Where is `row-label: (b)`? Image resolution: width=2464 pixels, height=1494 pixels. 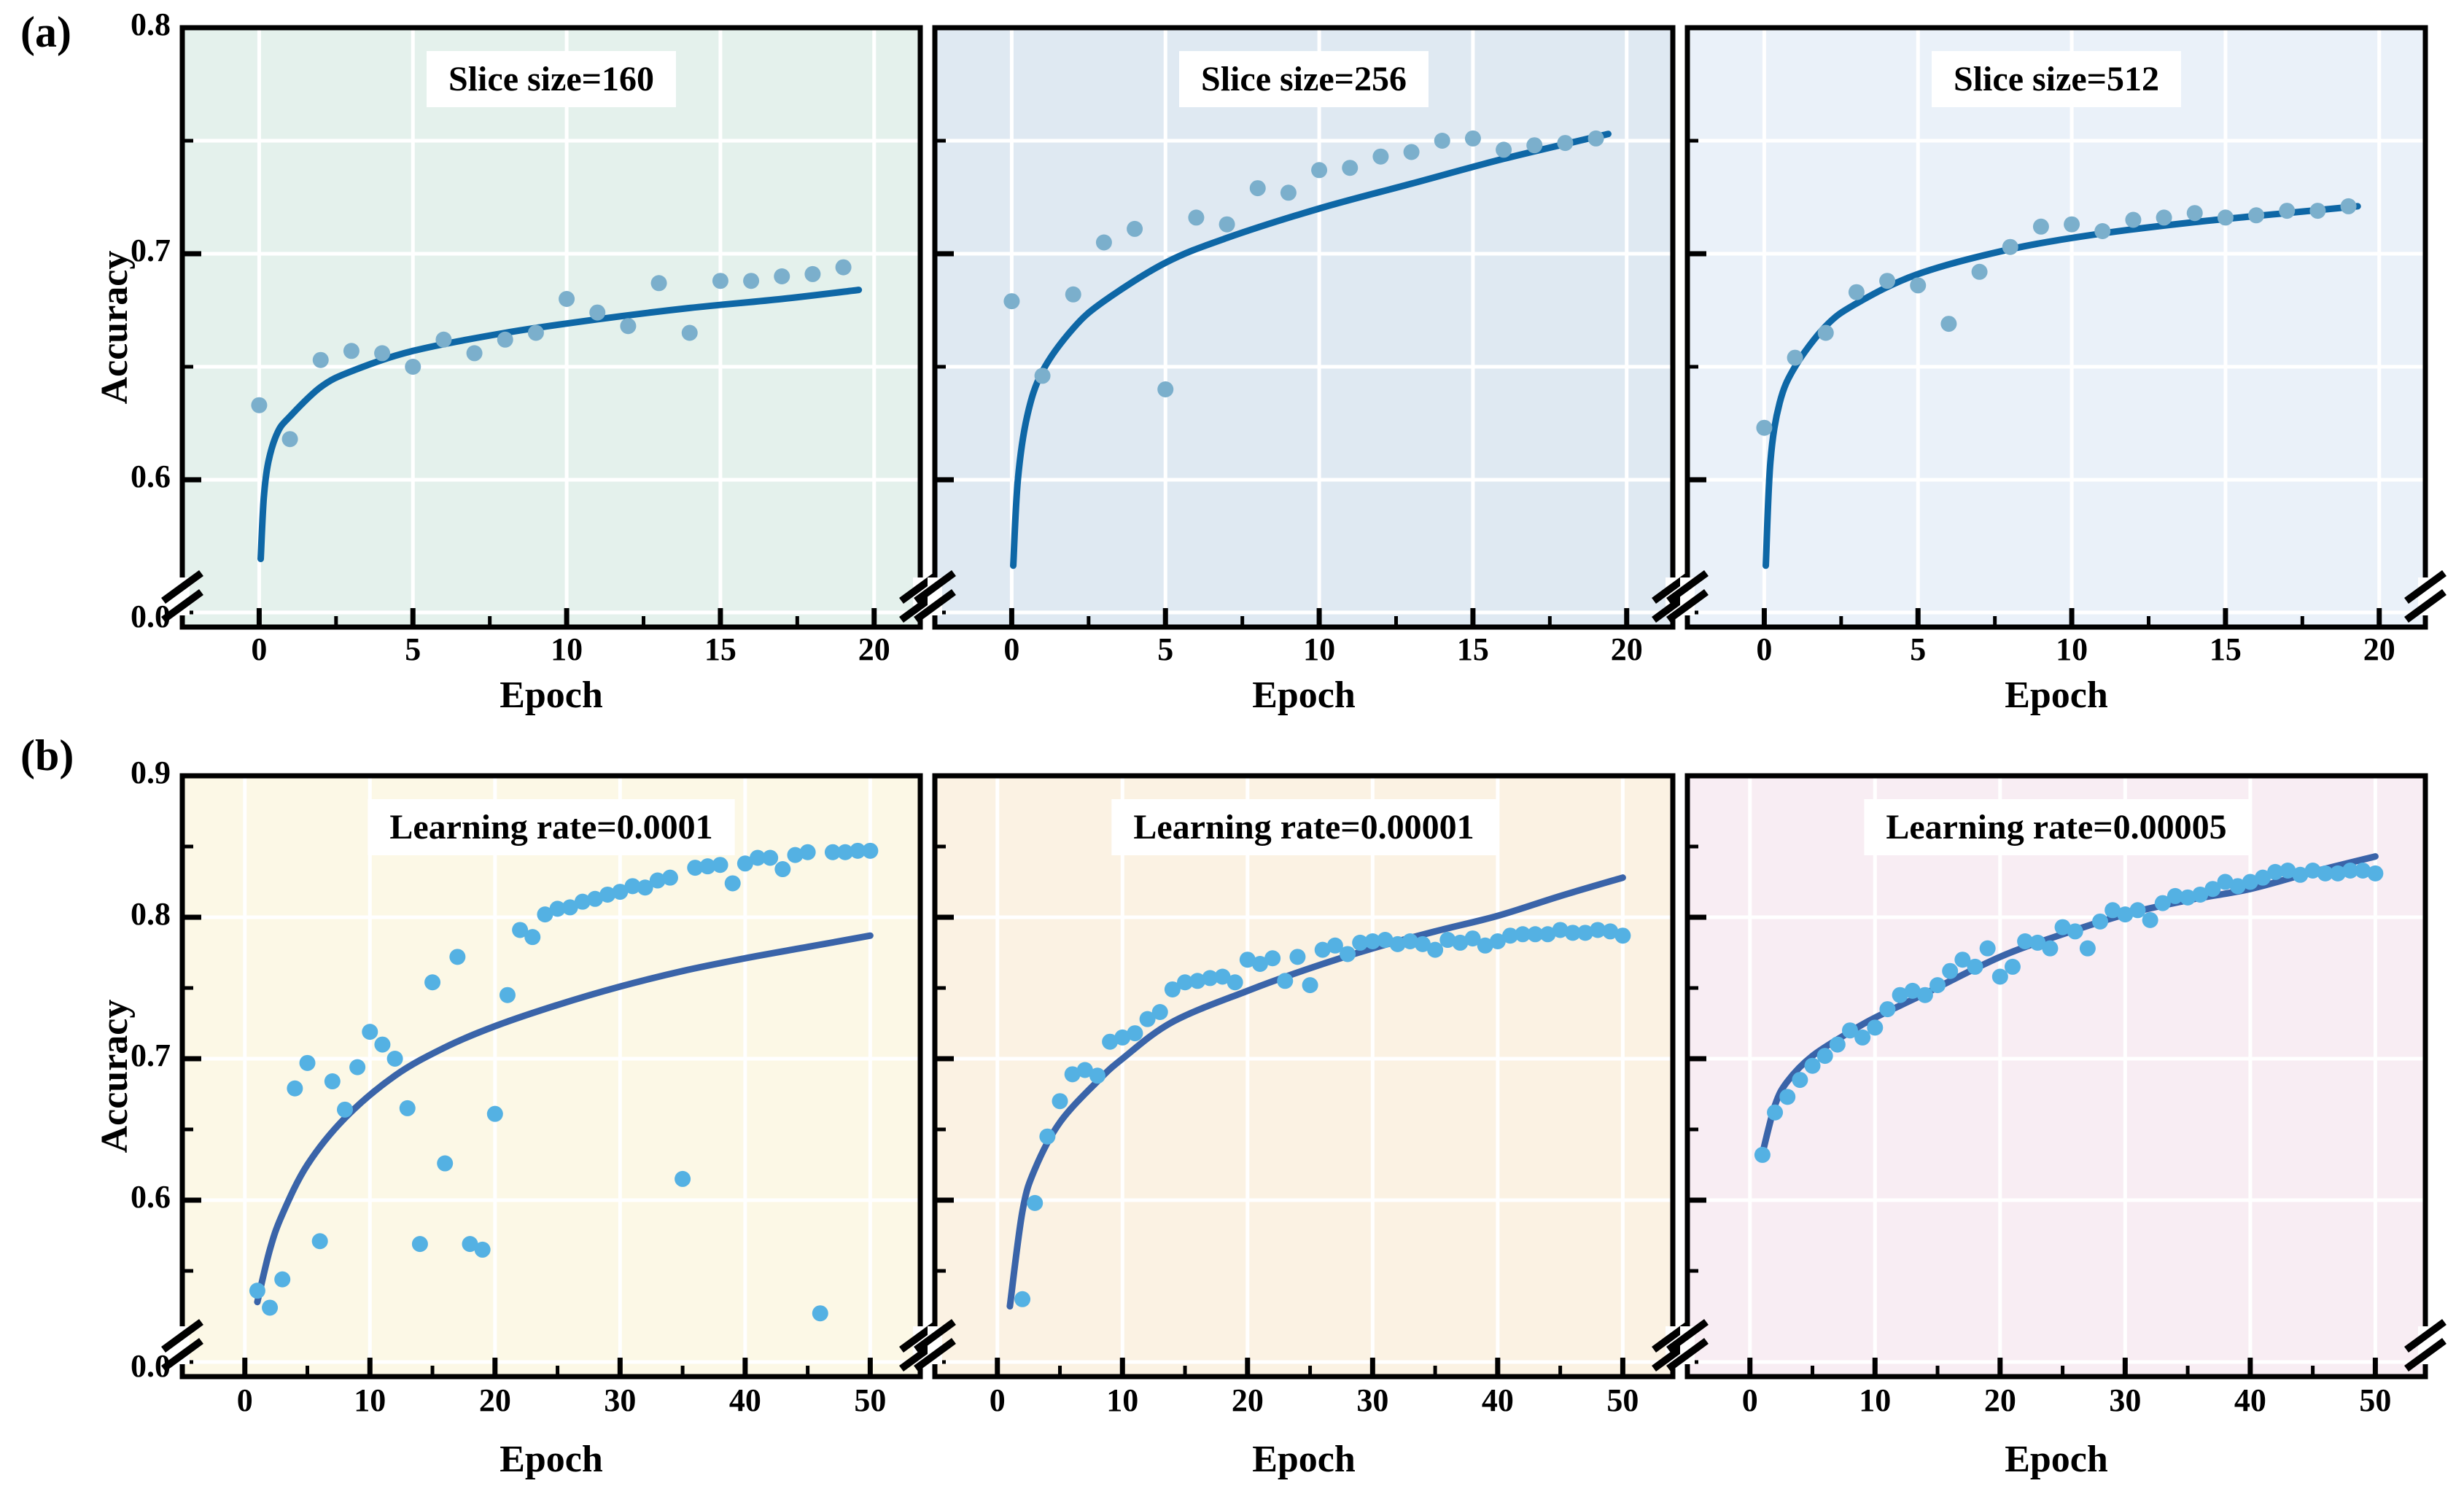
row-label: (b) is located at coordinates (47, 755).